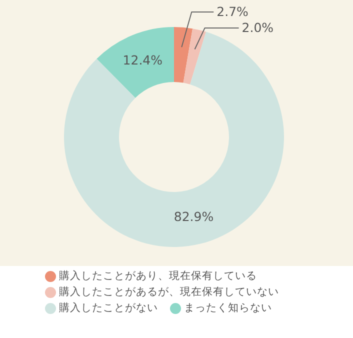  What do you see at coordinates (258, 27) in the screenshot?
I see `data-label: 2.0%` at bounding box center [258, 27].